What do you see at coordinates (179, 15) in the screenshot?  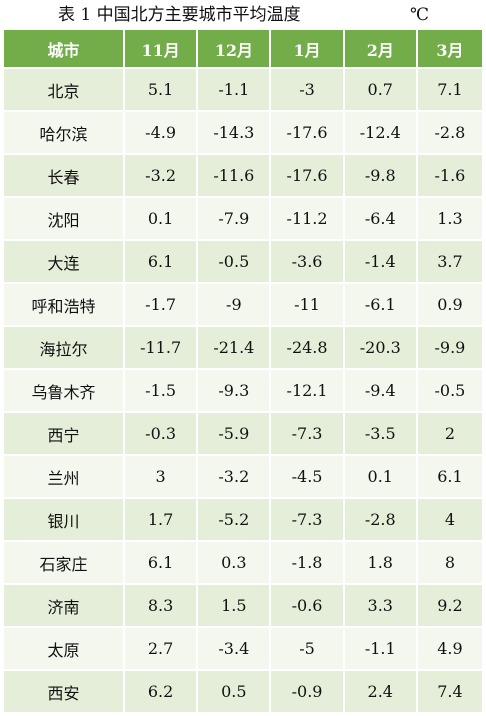 I see `table-caption: 表 1 中国北方主要城市平均温度` at bounding box center [179, 15].